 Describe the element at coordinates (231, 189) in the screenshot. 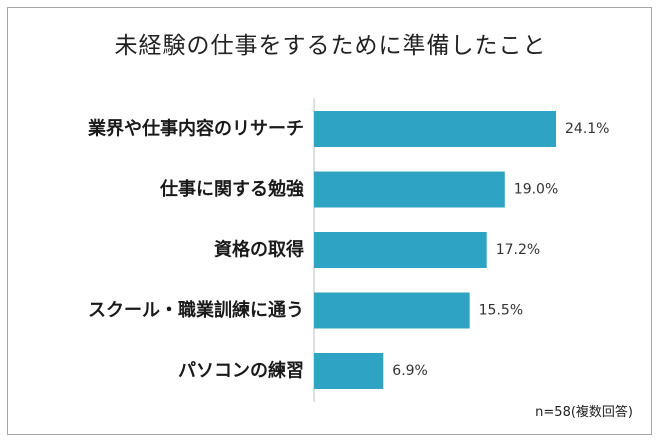

I see `category-label: 仕事に関する勉強` at that location.